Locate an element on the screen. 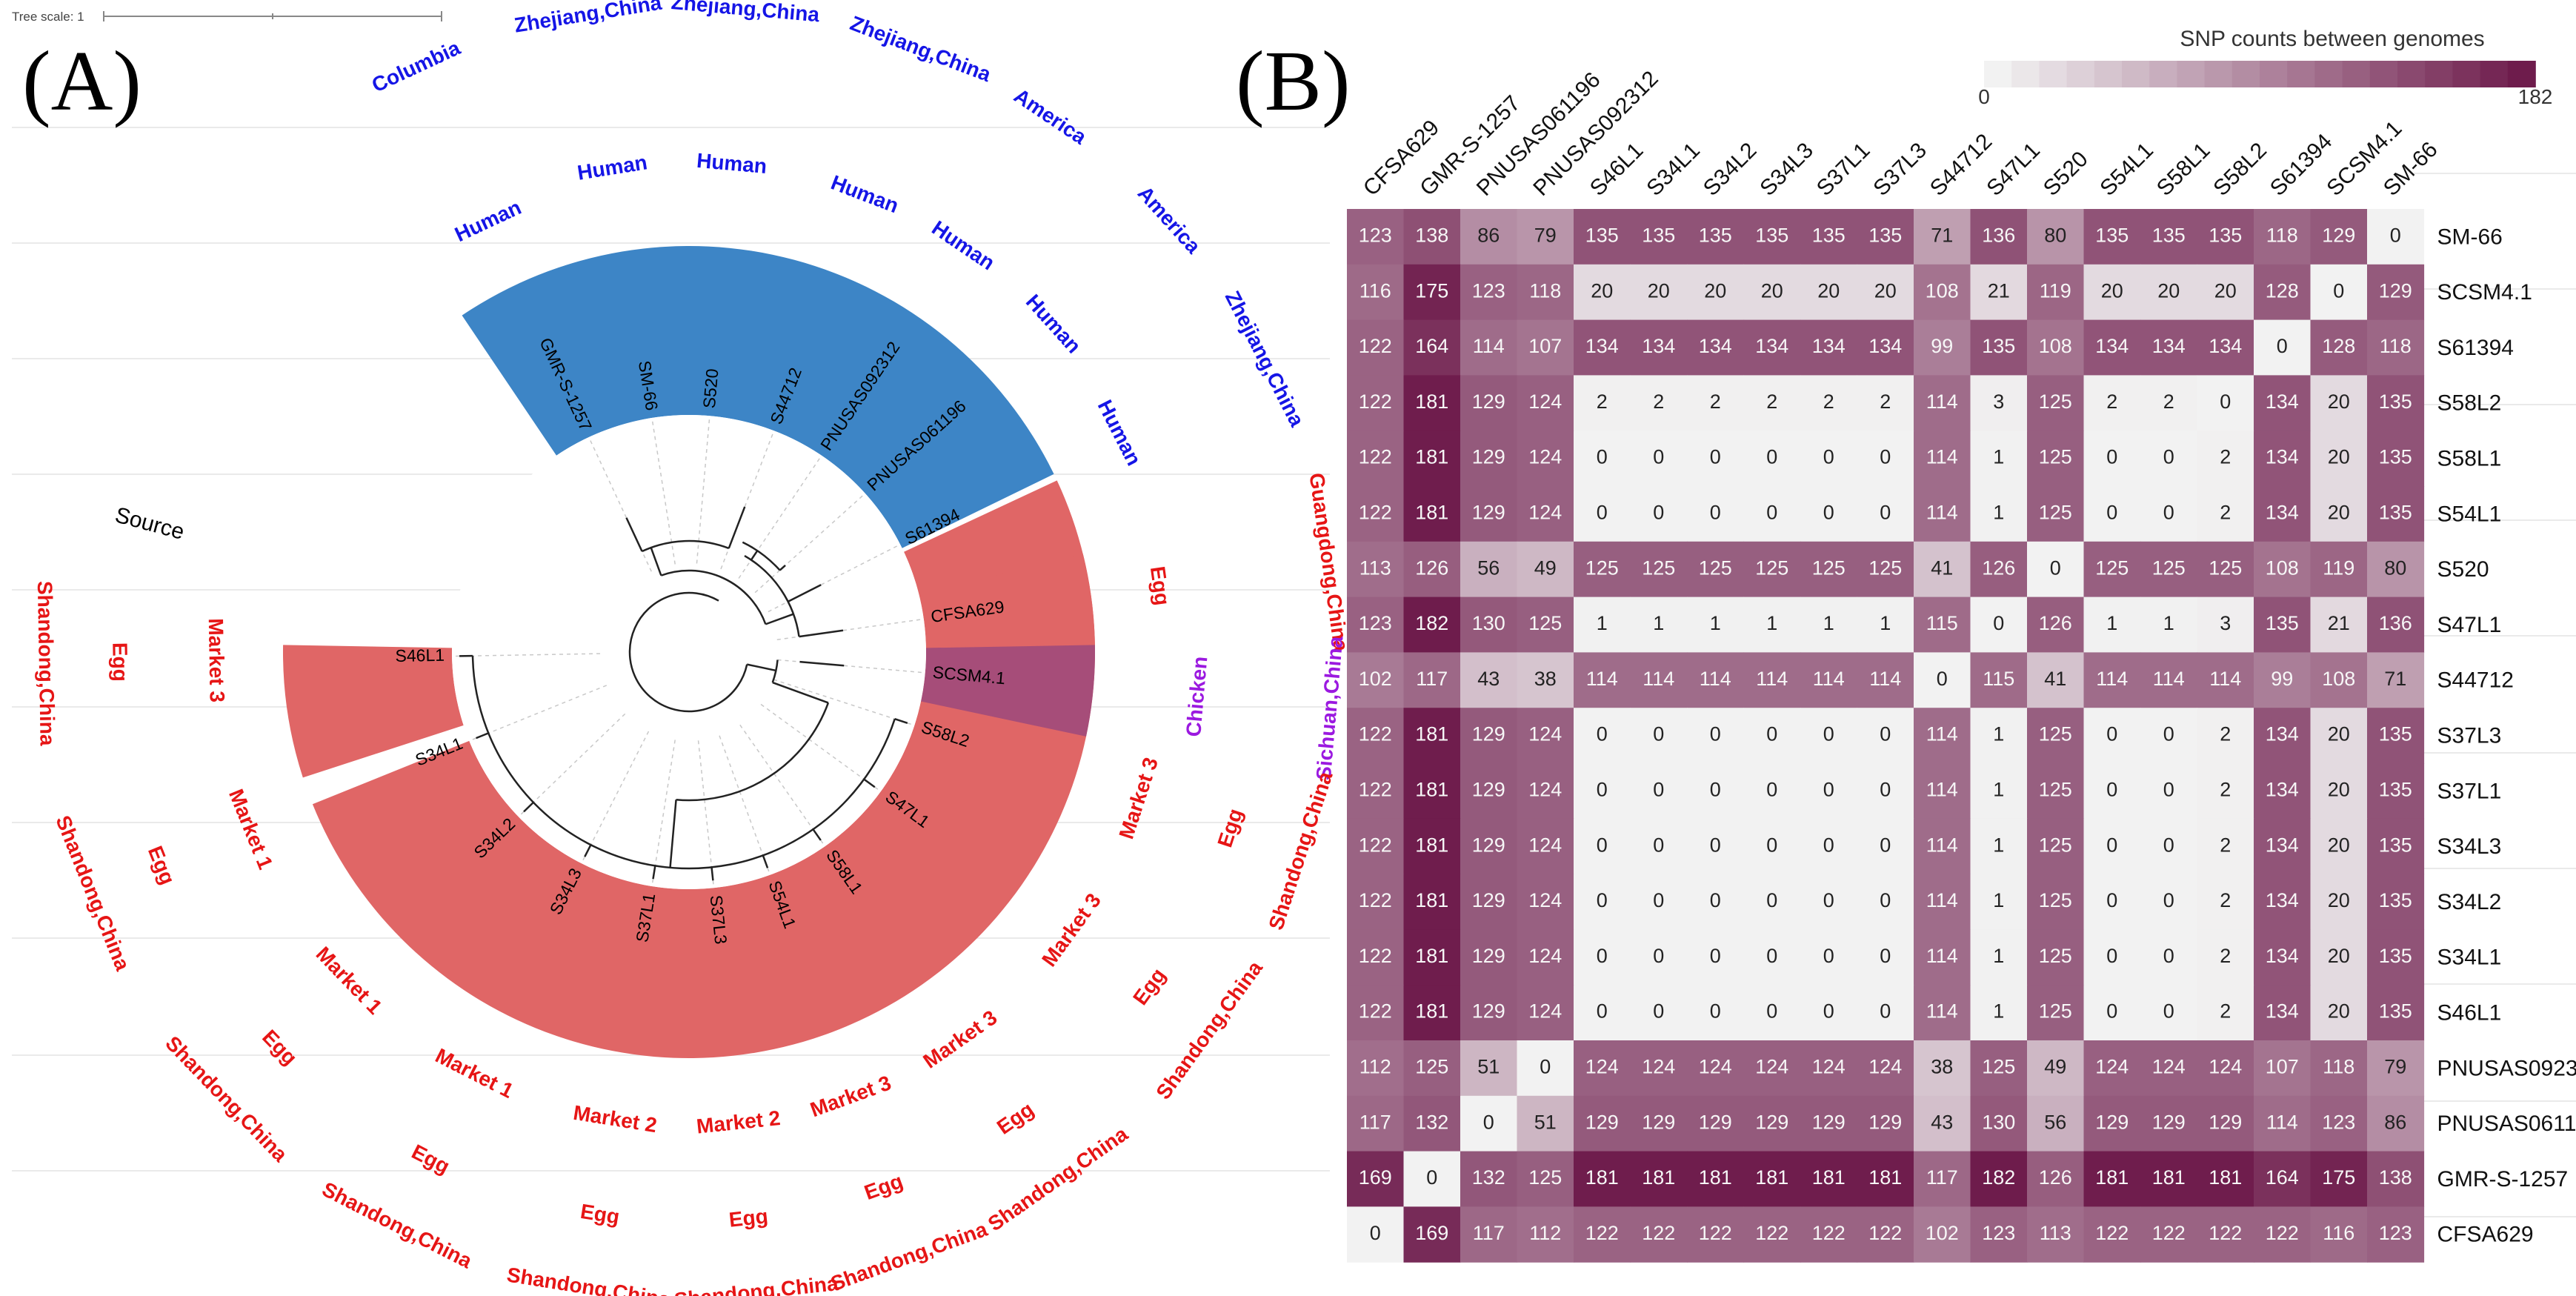 Image resolution: width=2576 pixels, height=1296 pixels. market-label: Market 3 is located at coordinates (216, 660).